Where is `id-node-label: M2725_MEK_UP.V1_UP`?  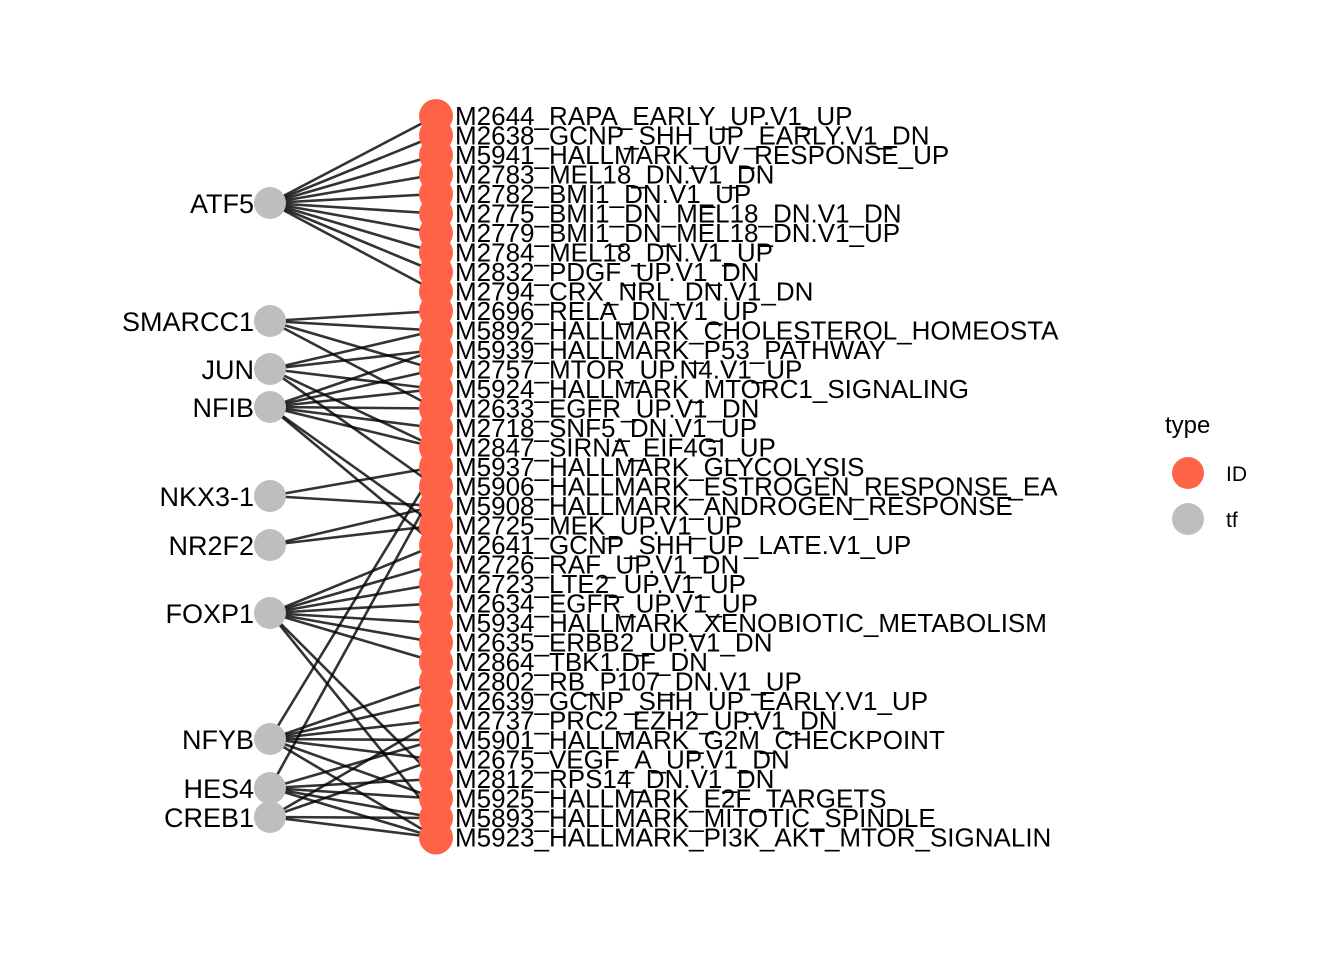
id-node-label: M2725_MEK_UP.V1_UP is located at coordinates (598, 526).